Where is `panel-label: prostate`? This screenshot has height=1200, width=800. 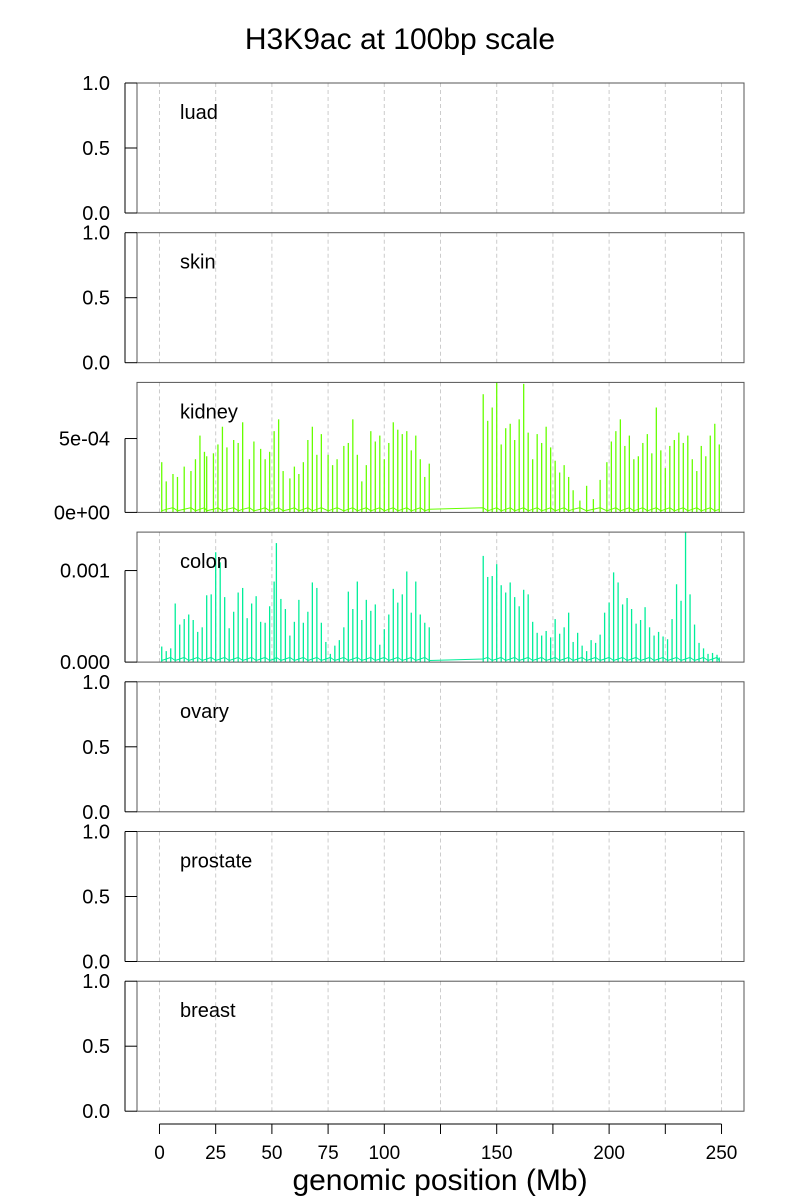 panel-label: prostate is located at coordinates (216, 862).